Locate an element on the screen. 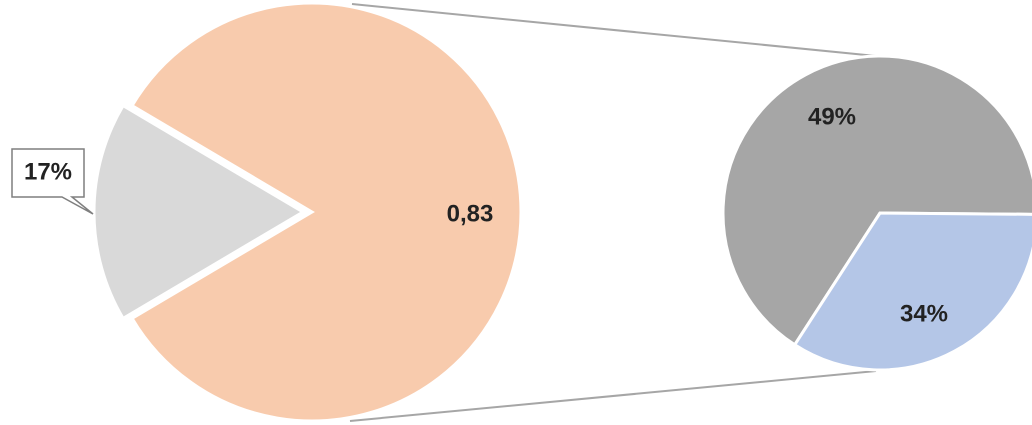  callout-box is located at coordinates (52, 181).